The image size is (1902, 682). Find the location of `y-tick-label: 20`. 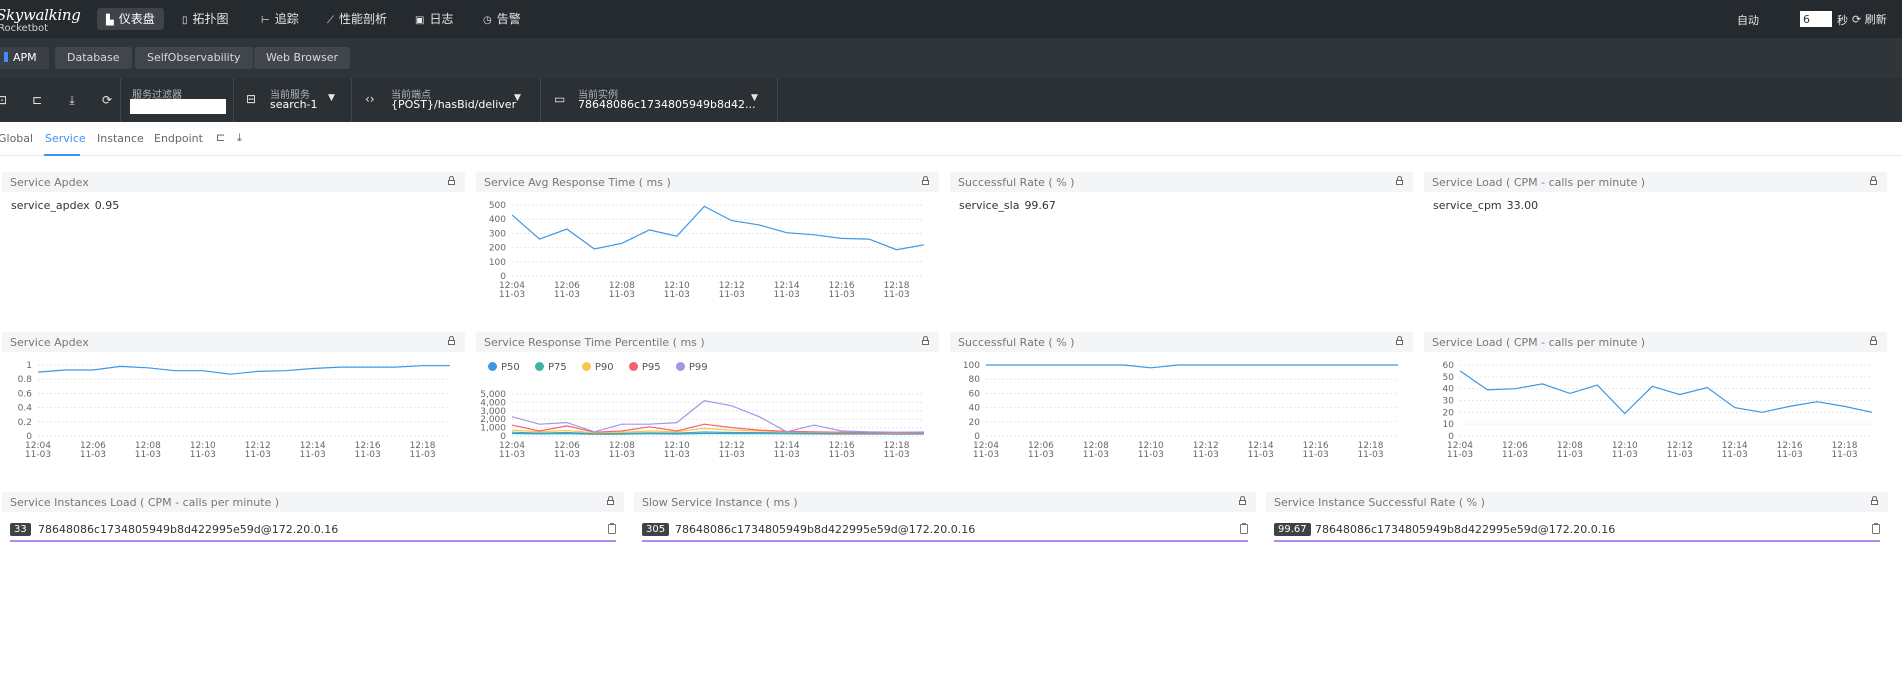

y-tick-label: 20 is located at coordinates (975, 423).